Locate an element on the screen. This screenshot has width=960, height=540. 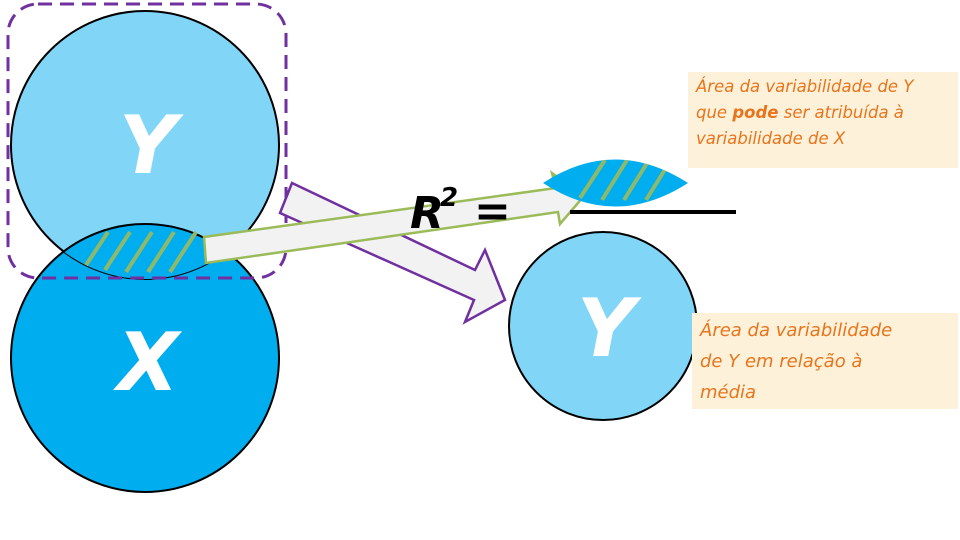
note-bottom-line1: Área da variabilidade is located at coordinates (796, 330).